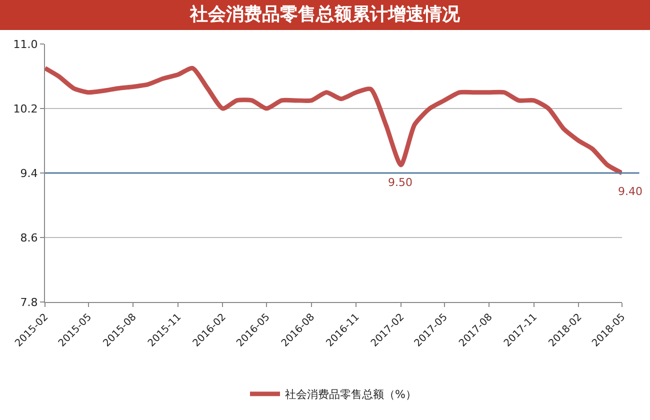 Image resolution: width=650 pixels, height=420 pixels. Describe the element at coordinates (25, 109) in the screenshot. I see `y-tick-label: 10.2` at that location.